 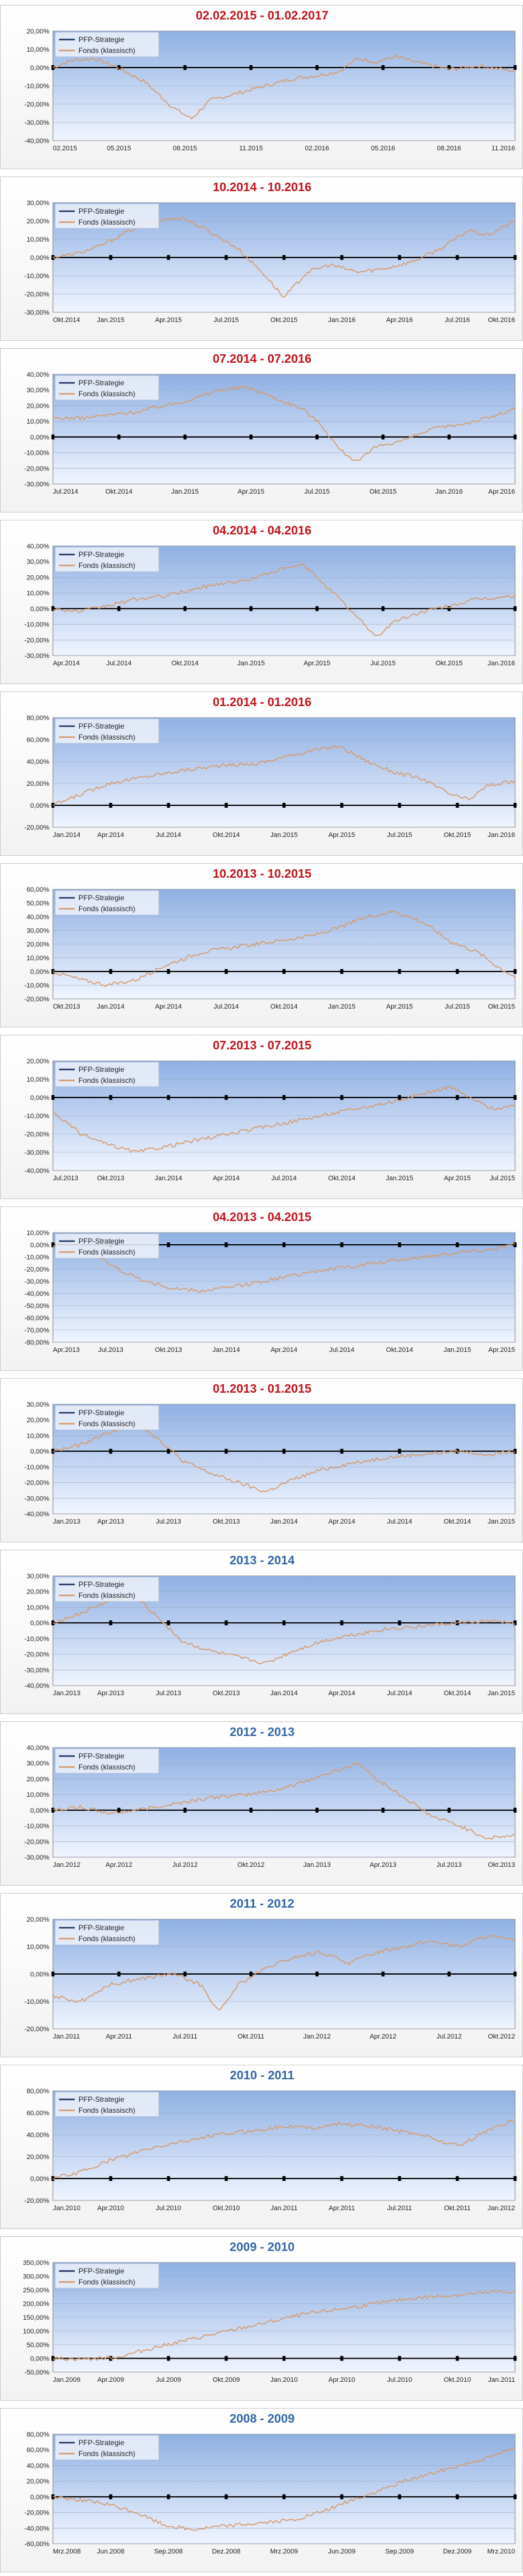 What do you see at coordinates (227, 2208) in the screenshot?
I see `x-tick-label: Okt.2010` at bounding box center [227, 2208].